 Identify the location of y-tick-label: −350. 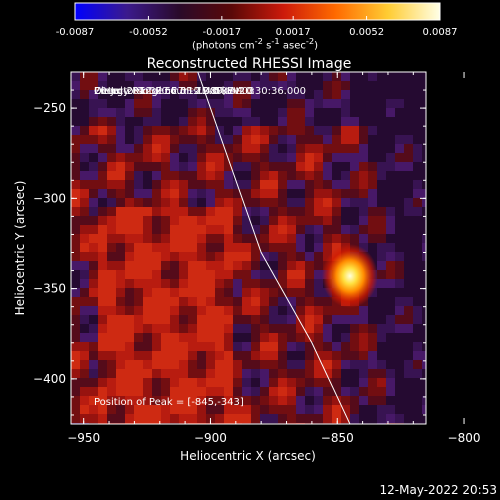
(49, 289).